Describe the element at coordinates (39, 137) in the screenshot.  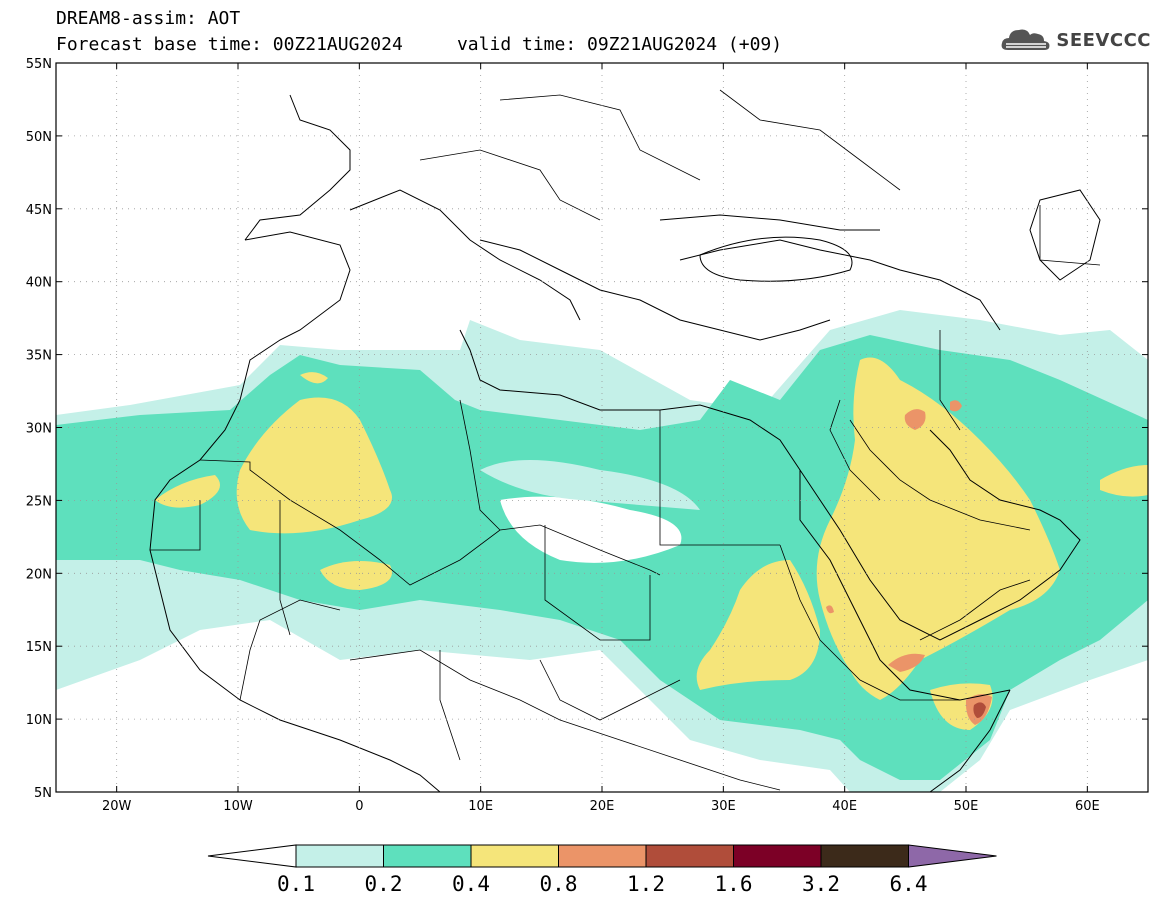
I see `lat-tick-label: 50N` at that location.